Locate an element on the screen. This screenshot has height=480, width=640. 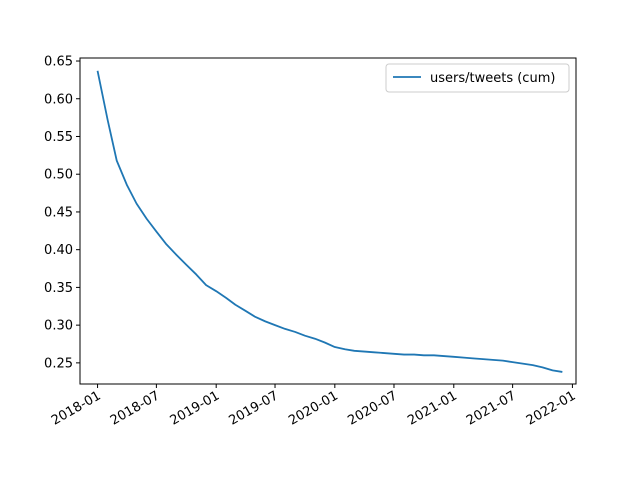
y-tick-label: 0.55 is located at coordinates (58, 137).